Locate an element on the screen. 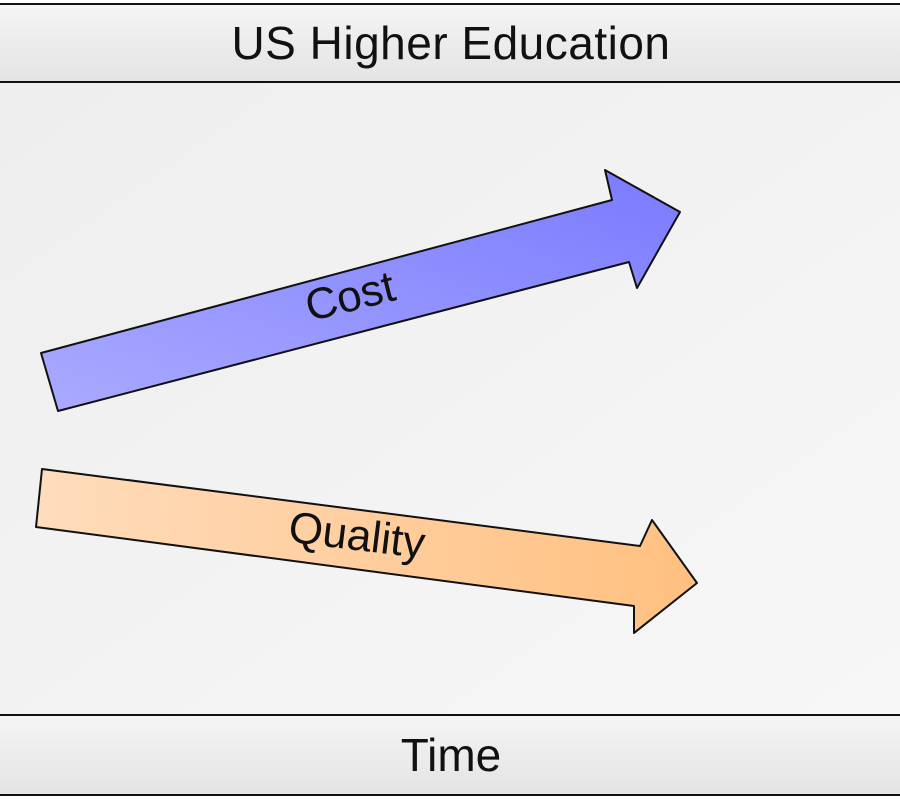 The width and height of the screenshot is (900, 800). time-axis-band: Time is located at coordinates (450, 755).